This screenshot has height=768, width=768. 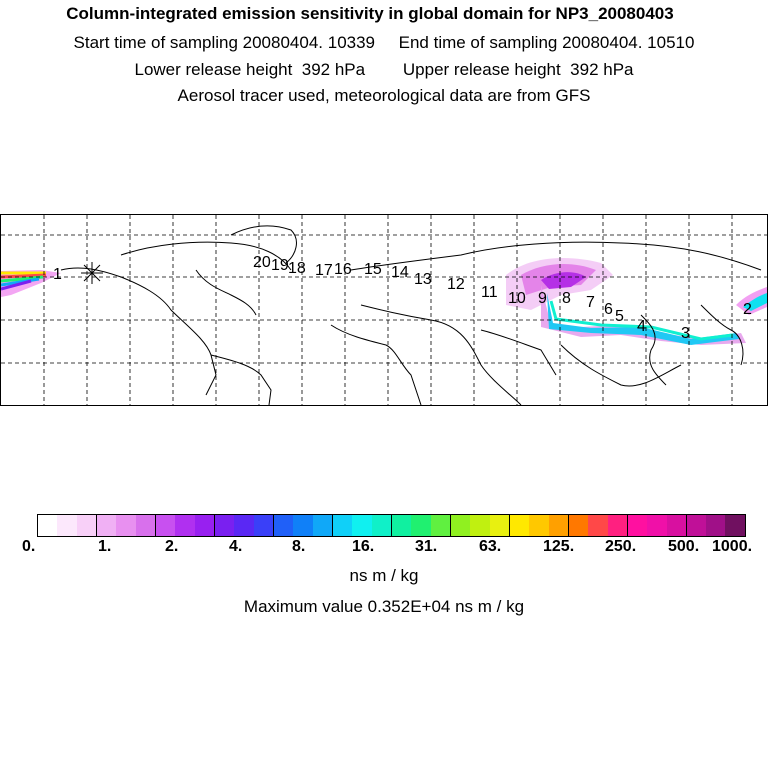 What do you see at coordinates (324, 270) in the screenshot?
I see `track-marker: 17` at bounding box center [324, 270].